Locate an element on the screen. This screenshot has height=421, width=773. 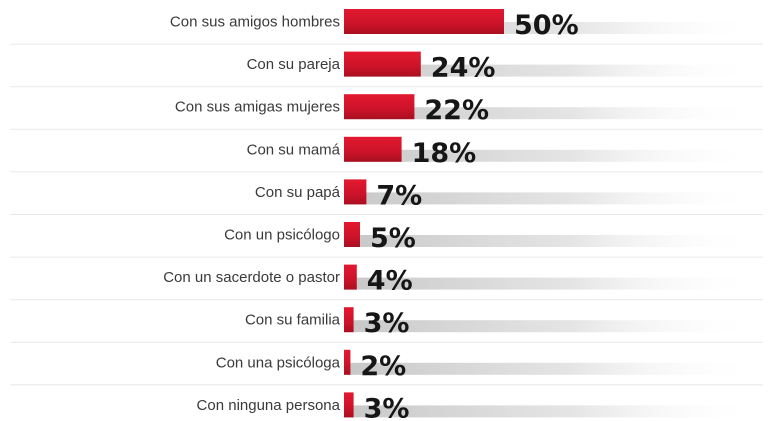
chart-row: Con su mamá 18% is located at coordinates (386, 148).